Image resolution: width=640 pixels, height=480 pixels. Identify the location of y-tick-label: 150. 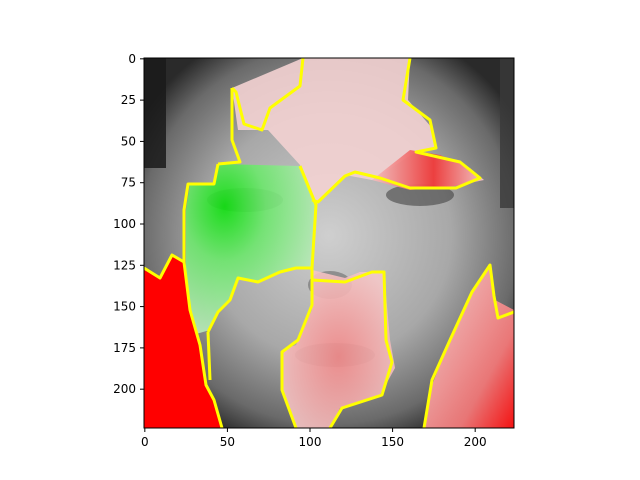
(124, 307).